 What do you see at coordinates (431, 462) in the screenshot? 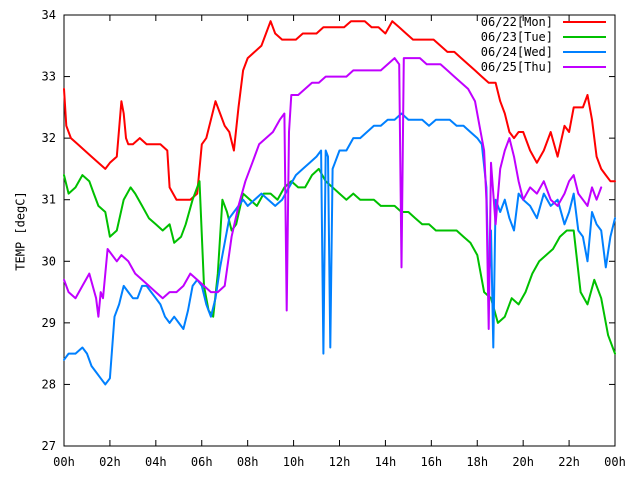
I see `x-tick-label: 16h` at bounding box center [431, 462].